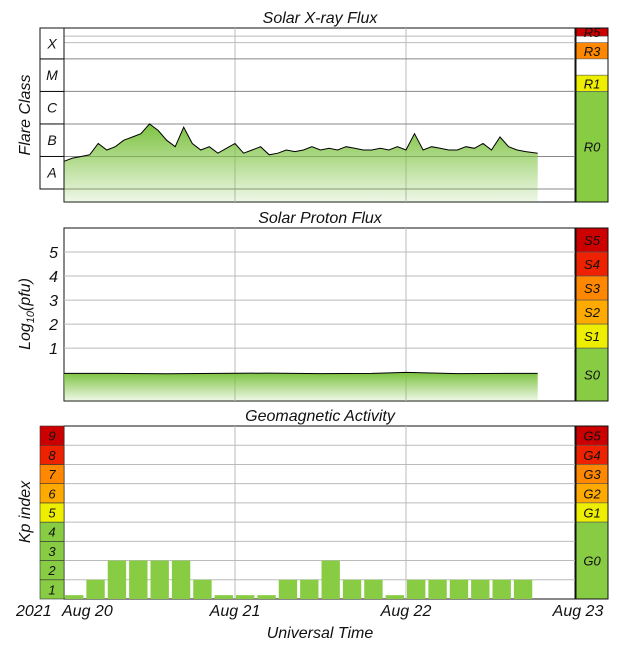 The image size is (640, 650). I want to click on proton-tick-label: 3, so click(53, 301).